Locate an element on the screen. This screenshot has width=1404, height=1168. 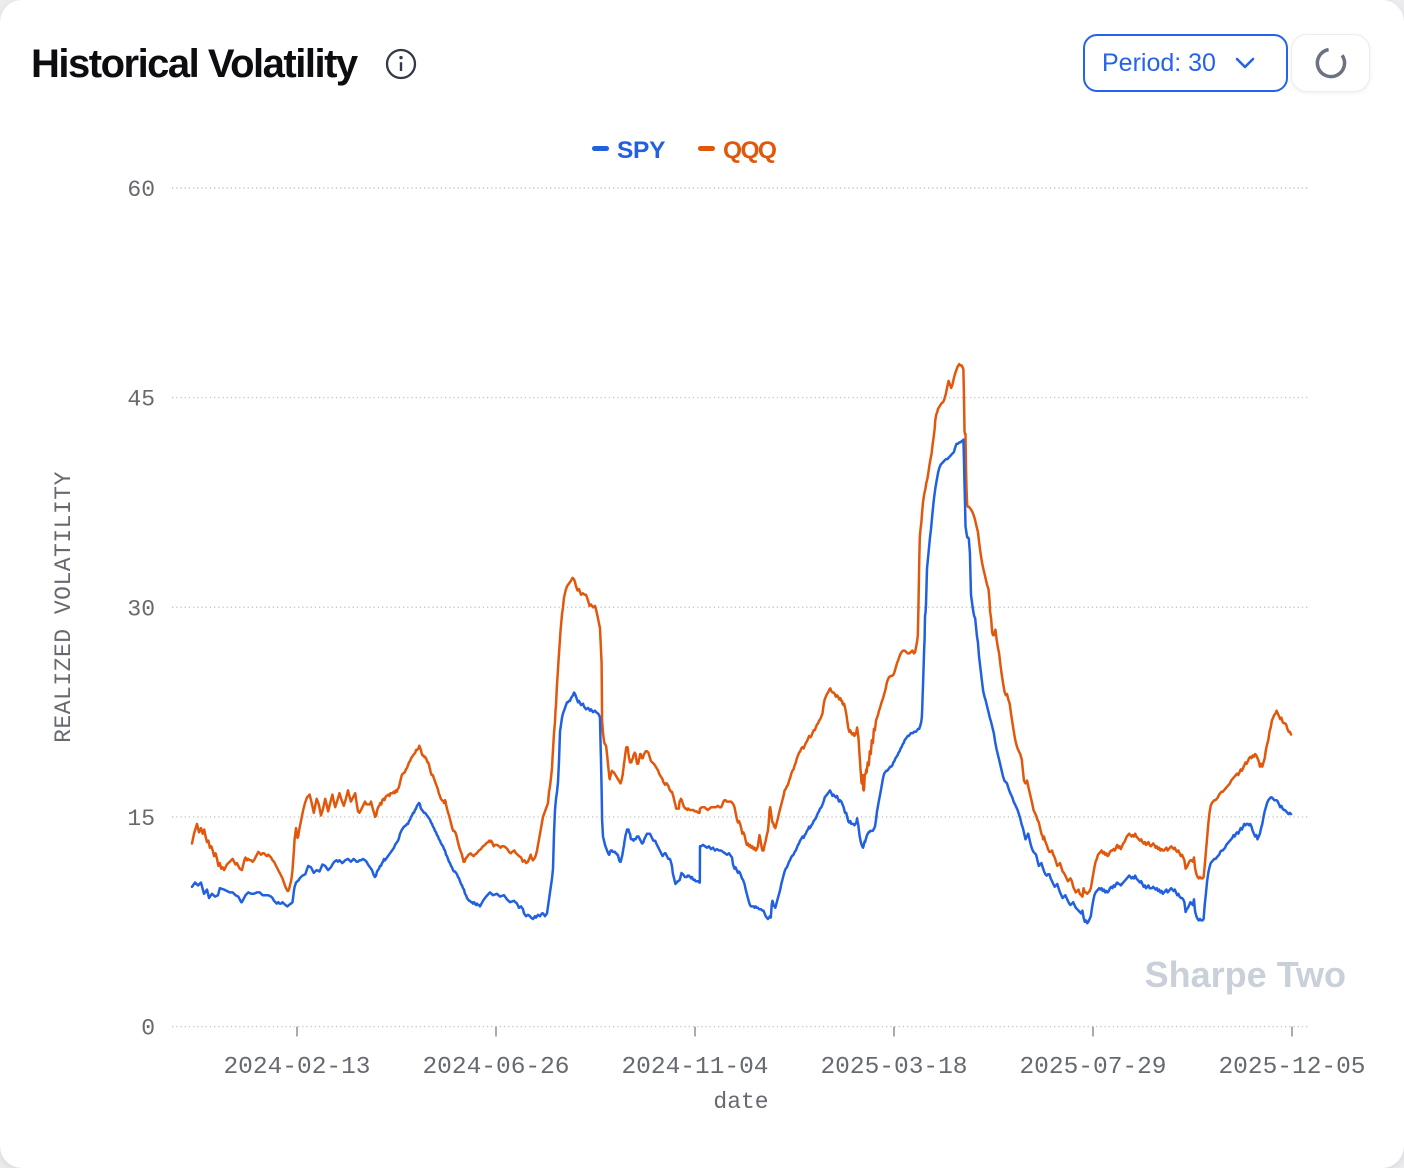
svg-text: 2025-03-18 is located at coordinates (893, 1067).